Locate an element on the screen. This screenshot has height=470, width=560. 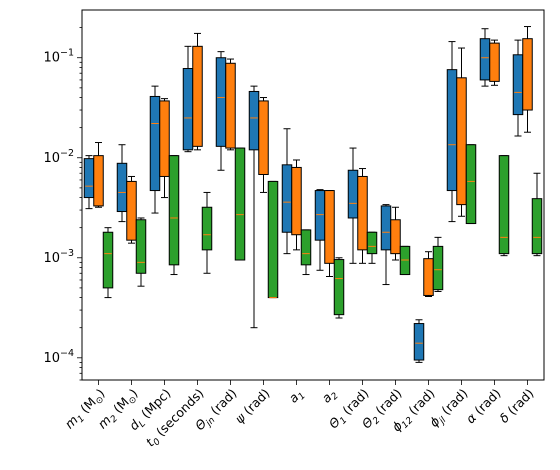
y-tick-label: 10⁻³ is located at coordinates (58, 257).